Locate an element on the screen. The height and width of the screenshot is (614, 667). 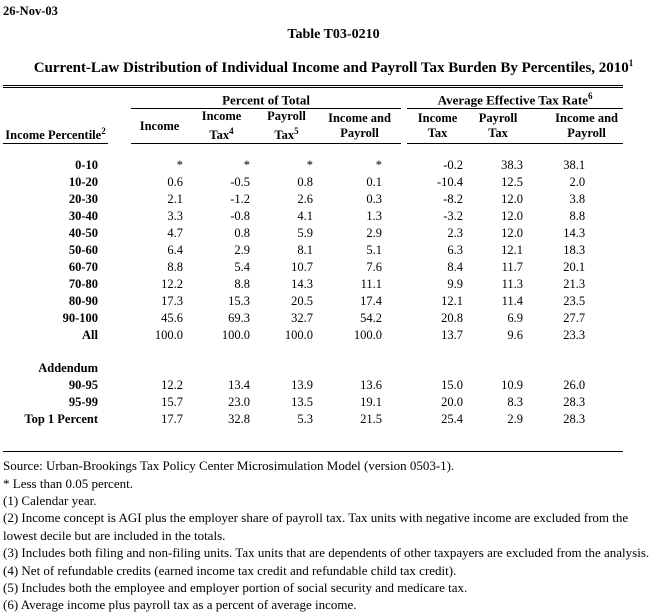
value-cell: 23.3 is located at coordinates (574, 335).